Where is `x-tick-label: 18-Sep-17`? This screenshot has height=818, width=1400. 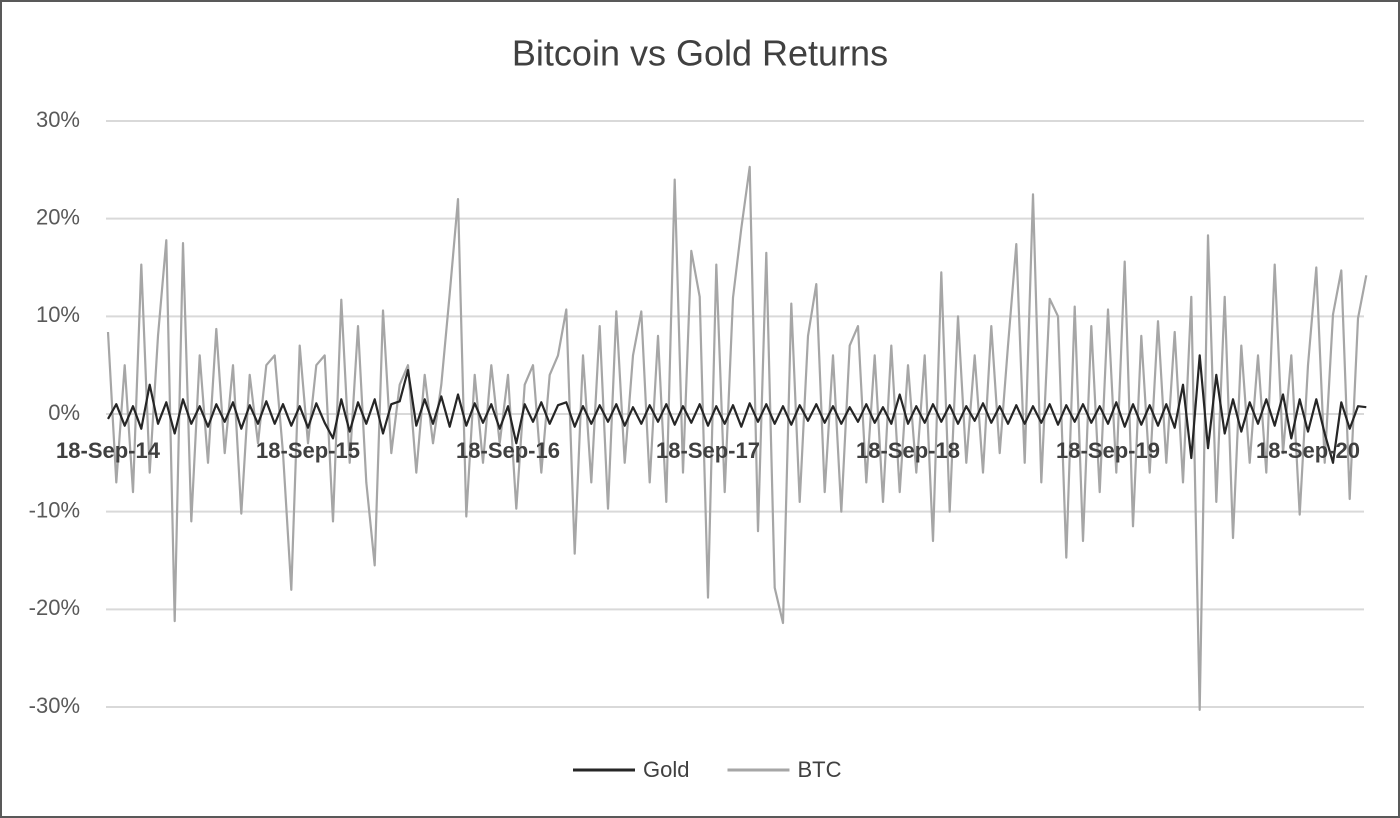 x-tick-label: 18-Sep-17 is located at coordinates (708, 450).